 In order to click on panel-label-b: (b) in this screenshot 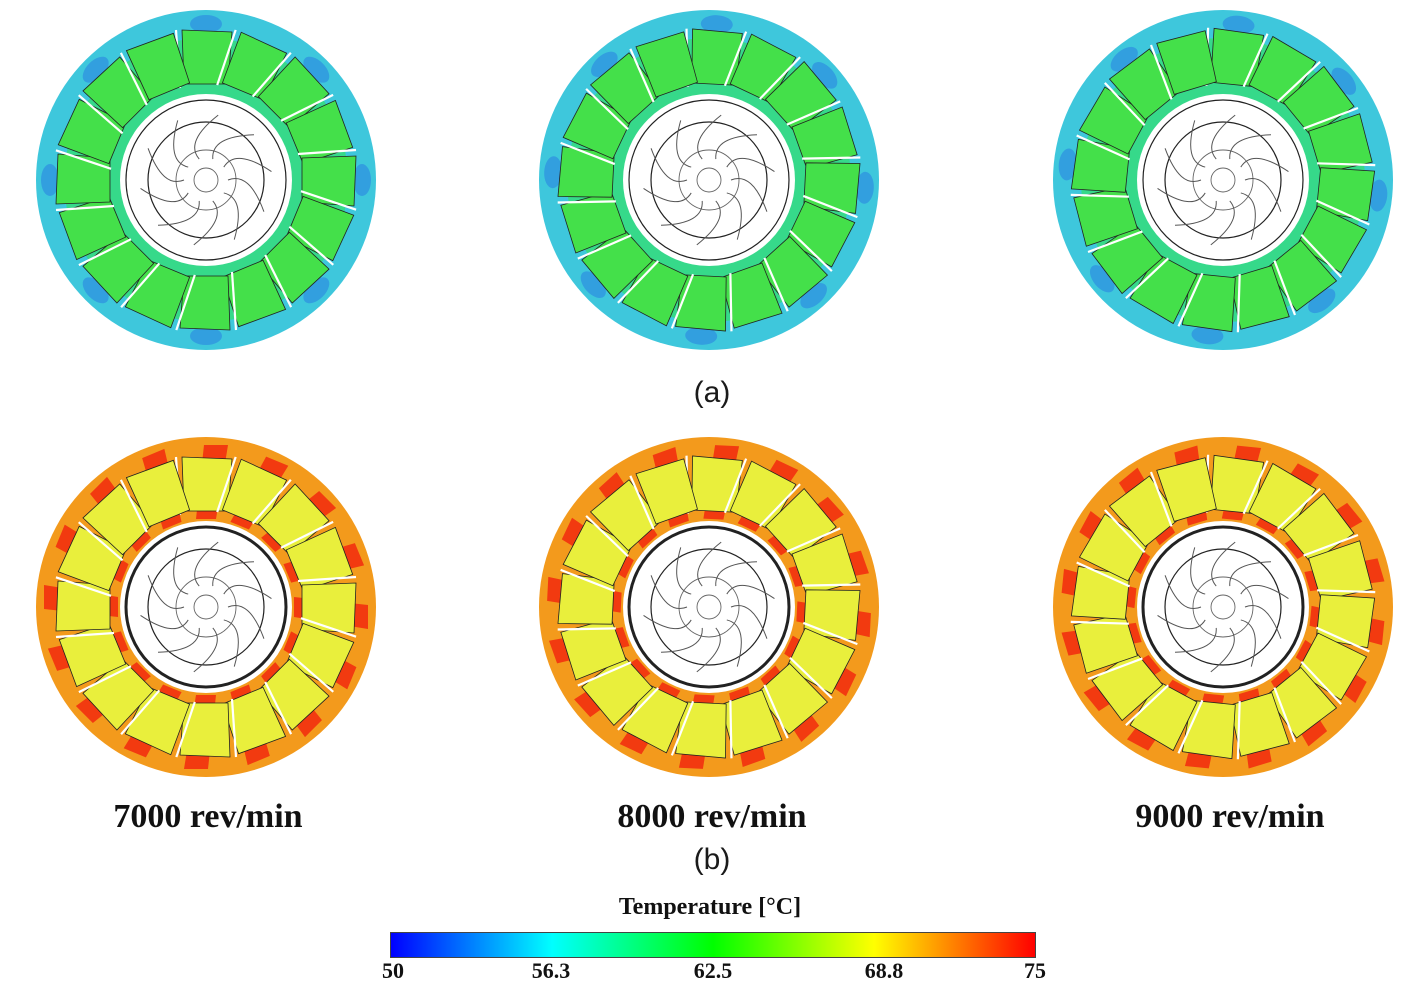, I will do `click(712, 859)`.